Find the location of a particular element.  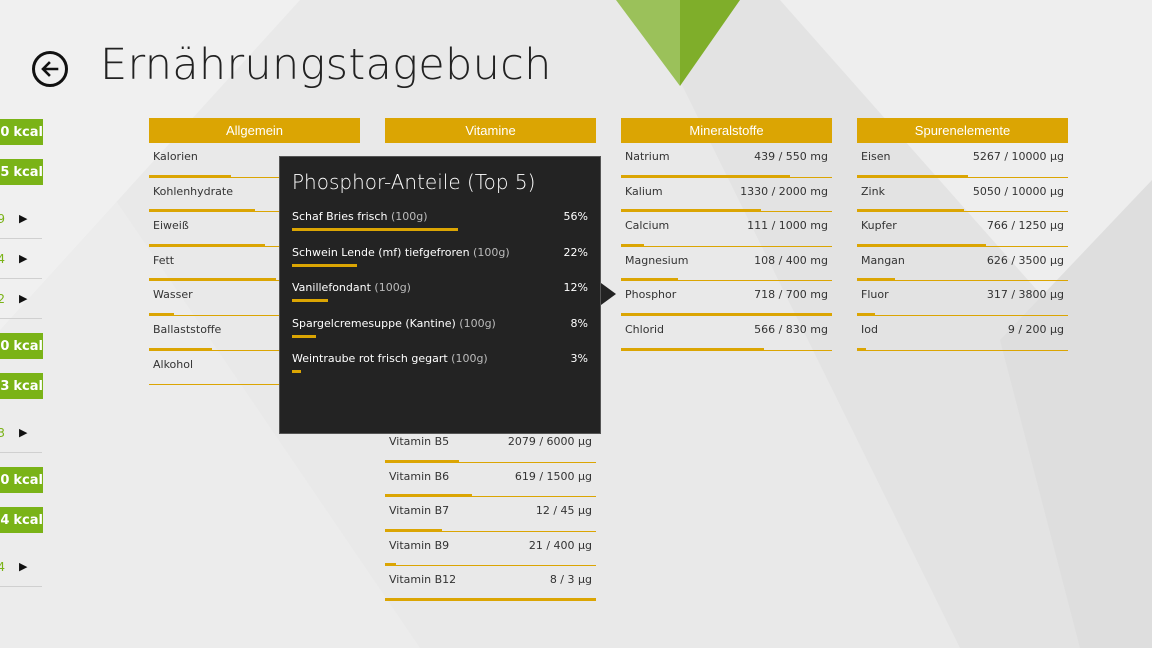

nutrient-label: Kalium is located at coordinates (644, 191).